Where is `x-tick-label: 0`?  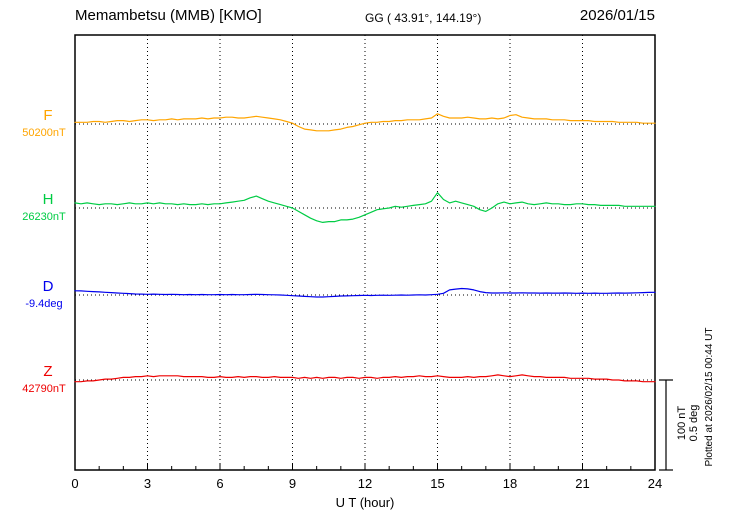
x-tick-label: 0 is located at coordinates (75, 483).